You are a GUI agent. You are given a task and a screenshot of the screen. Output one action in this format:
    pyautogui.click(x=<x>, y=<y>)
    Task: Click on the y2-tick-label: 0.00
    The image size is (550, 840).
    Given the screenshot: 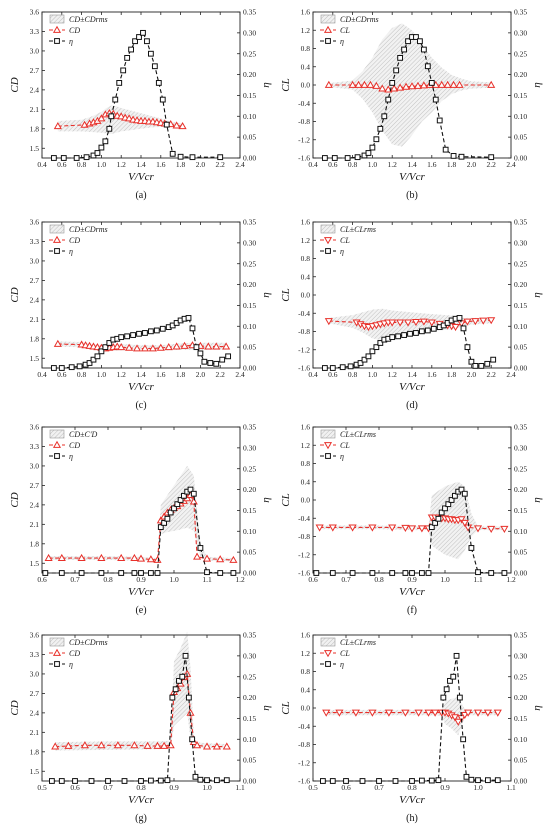 What is the action you would take?
    pyautogui.click(x=520, y=158)
    